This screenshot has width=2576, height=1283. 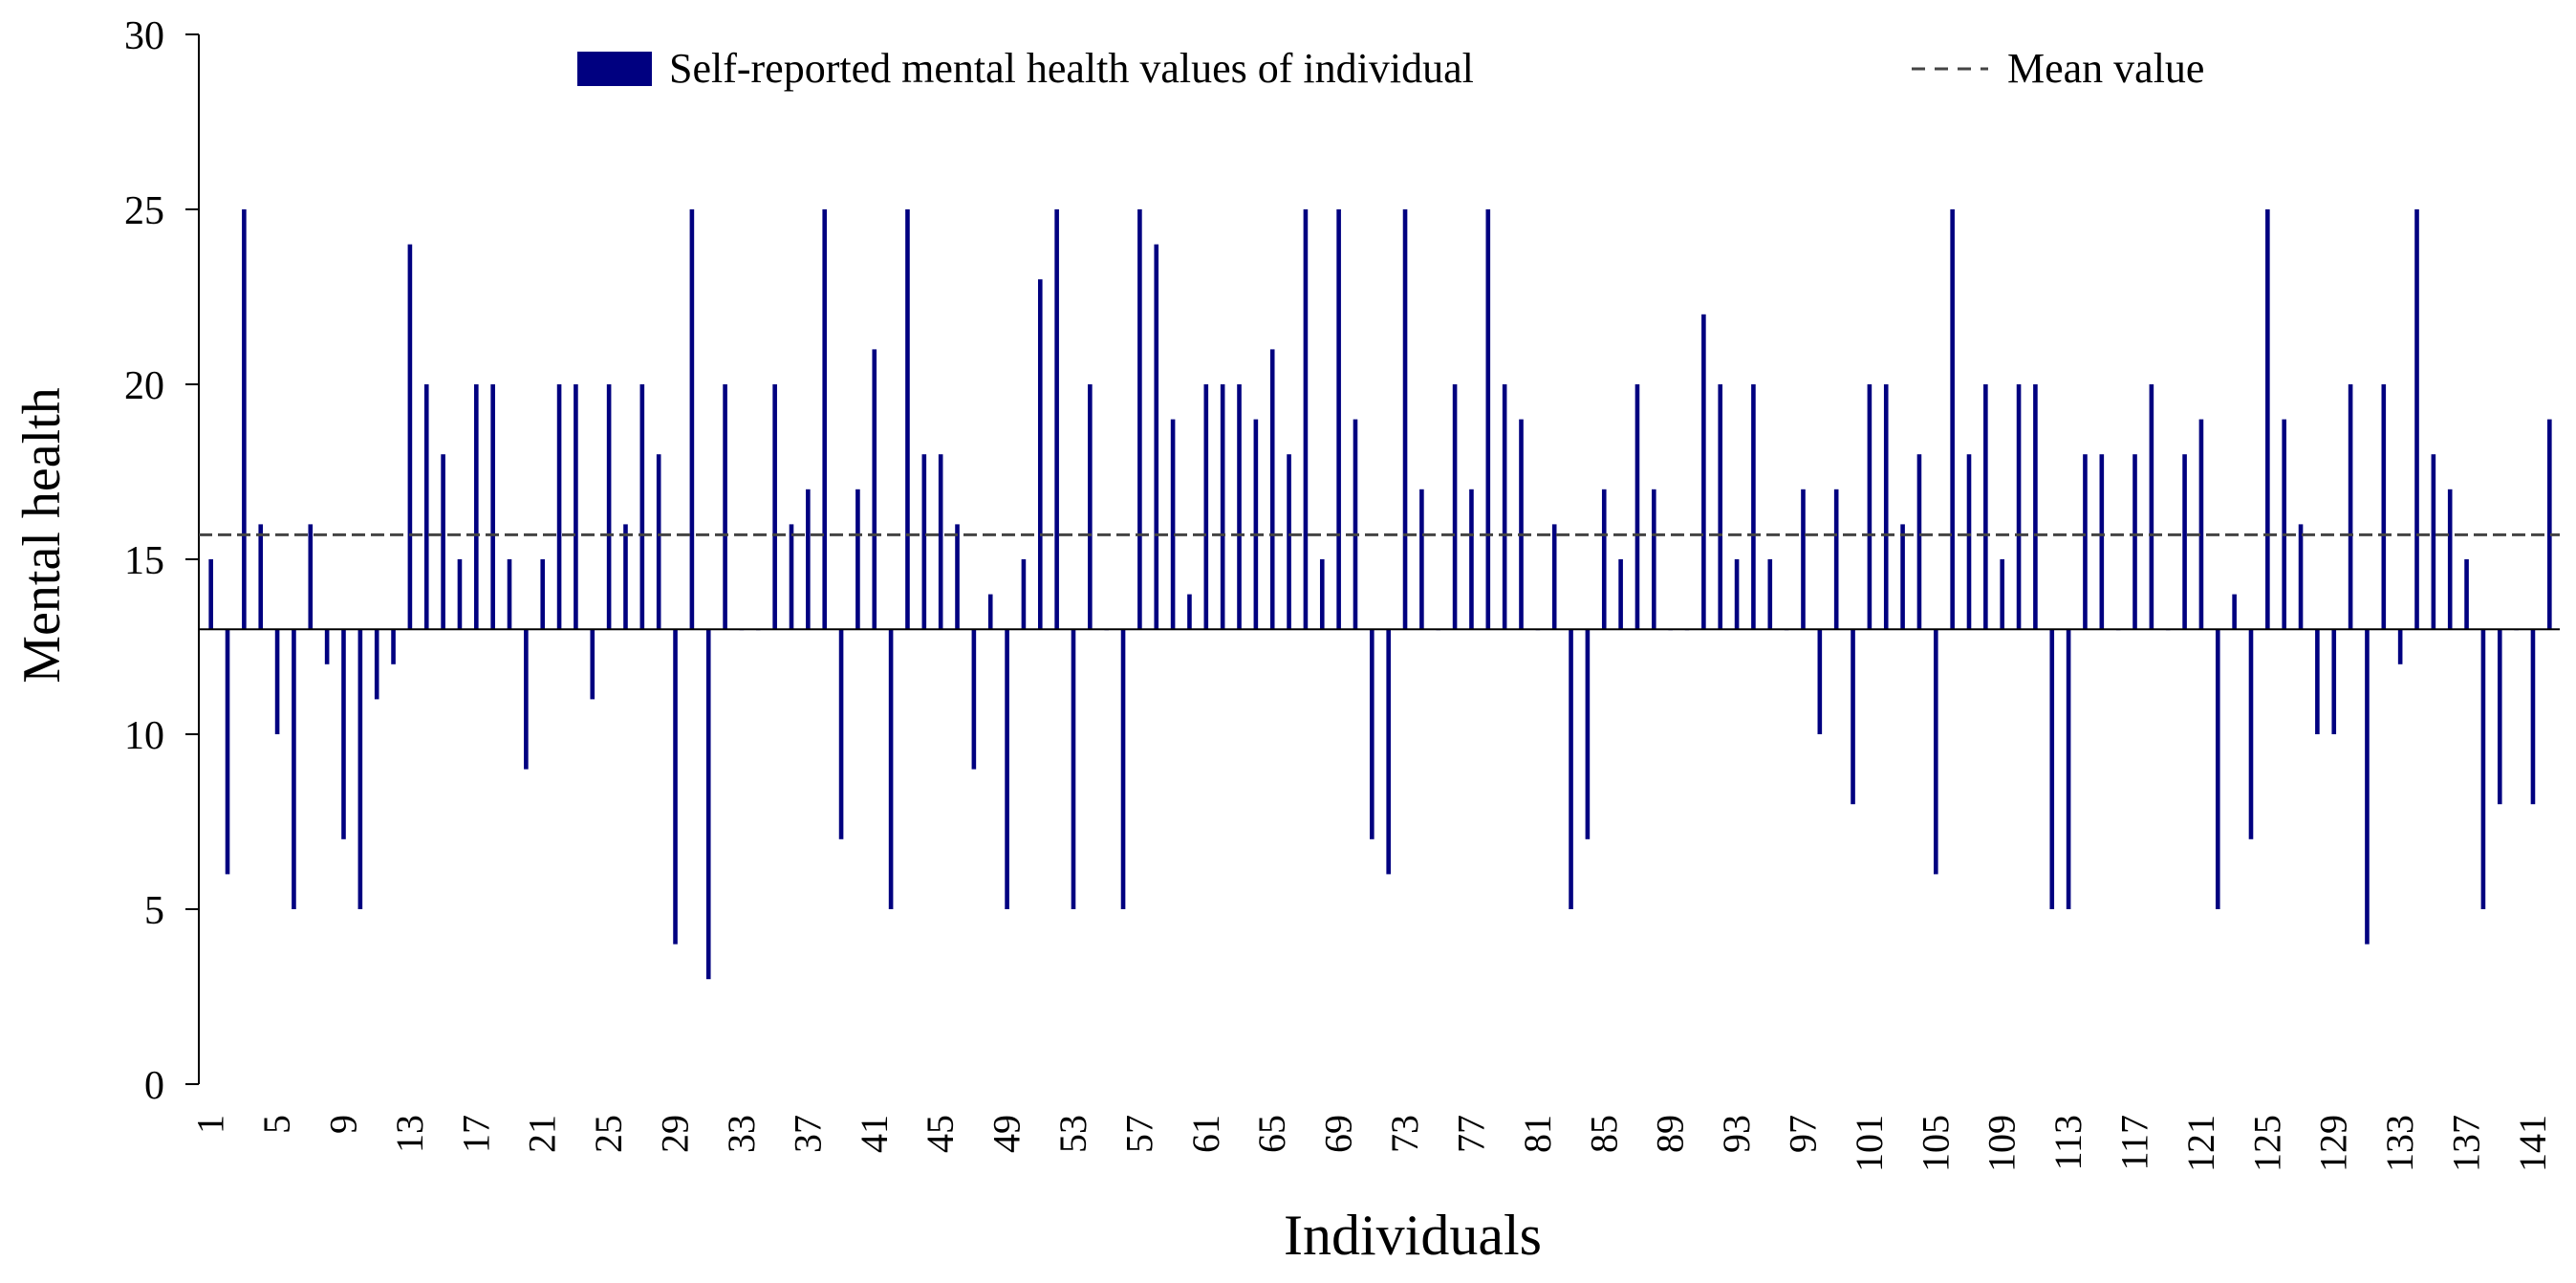 I want to click on x-tick-label: 49, so click(x=1006, y=1134).